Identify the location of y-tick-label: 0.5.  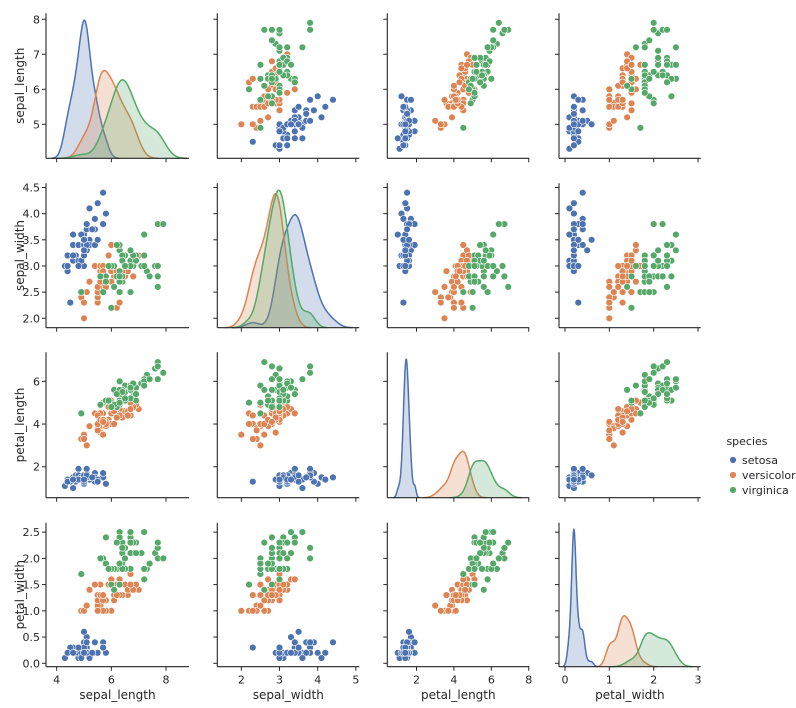
(32, 637).